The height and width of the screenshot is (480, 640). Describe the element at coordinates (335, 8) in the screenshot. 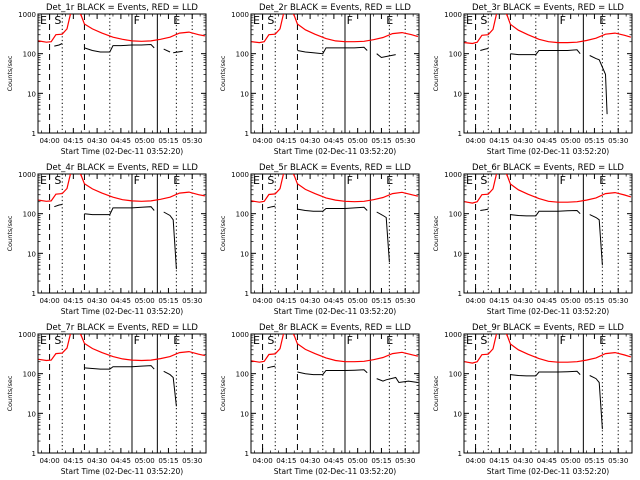

I see `chart-title: Det_2r BLACK = Events, RED = LLD` at that location.